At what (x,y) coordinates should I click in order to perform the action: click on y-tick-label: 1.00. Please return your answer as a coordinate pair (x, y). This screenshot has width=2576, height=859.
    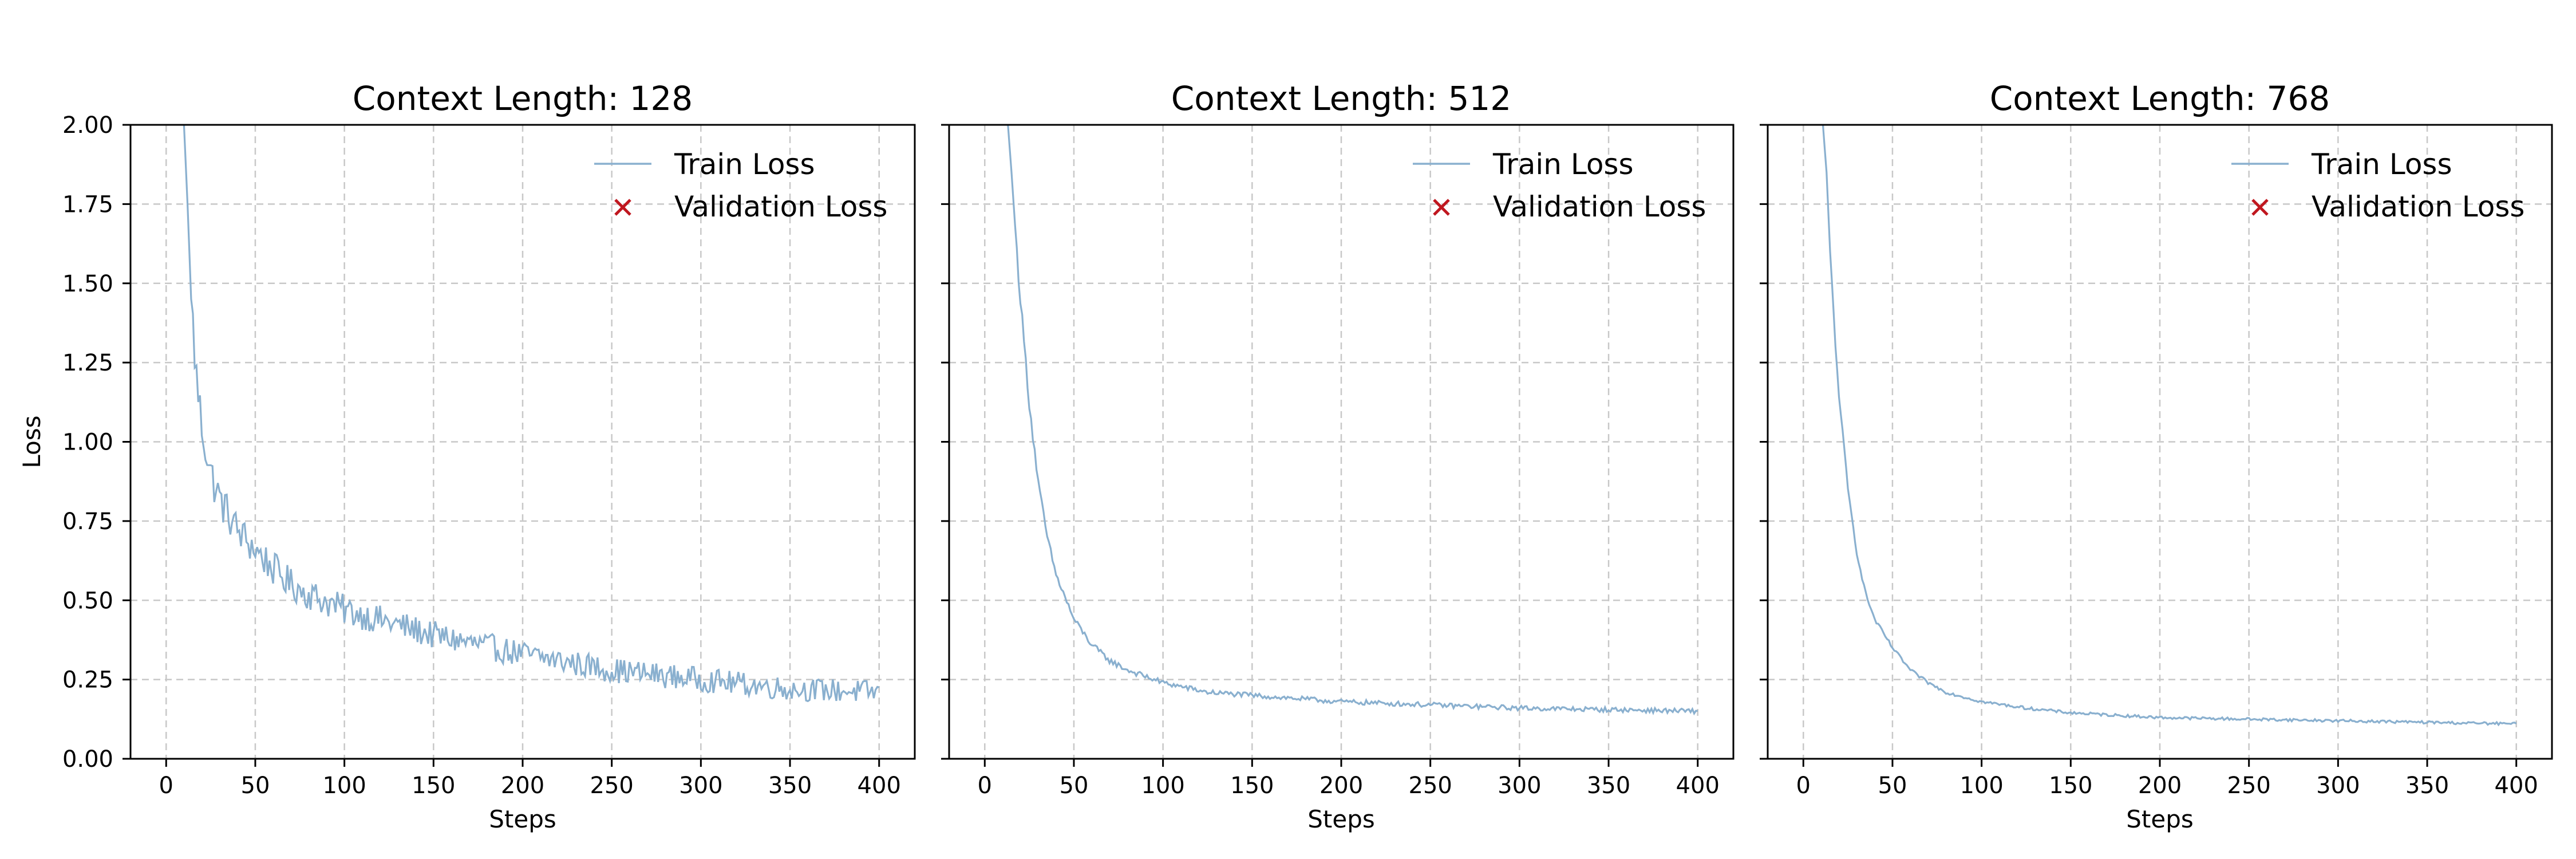
    Looking at the image, I should click on (87, 443).